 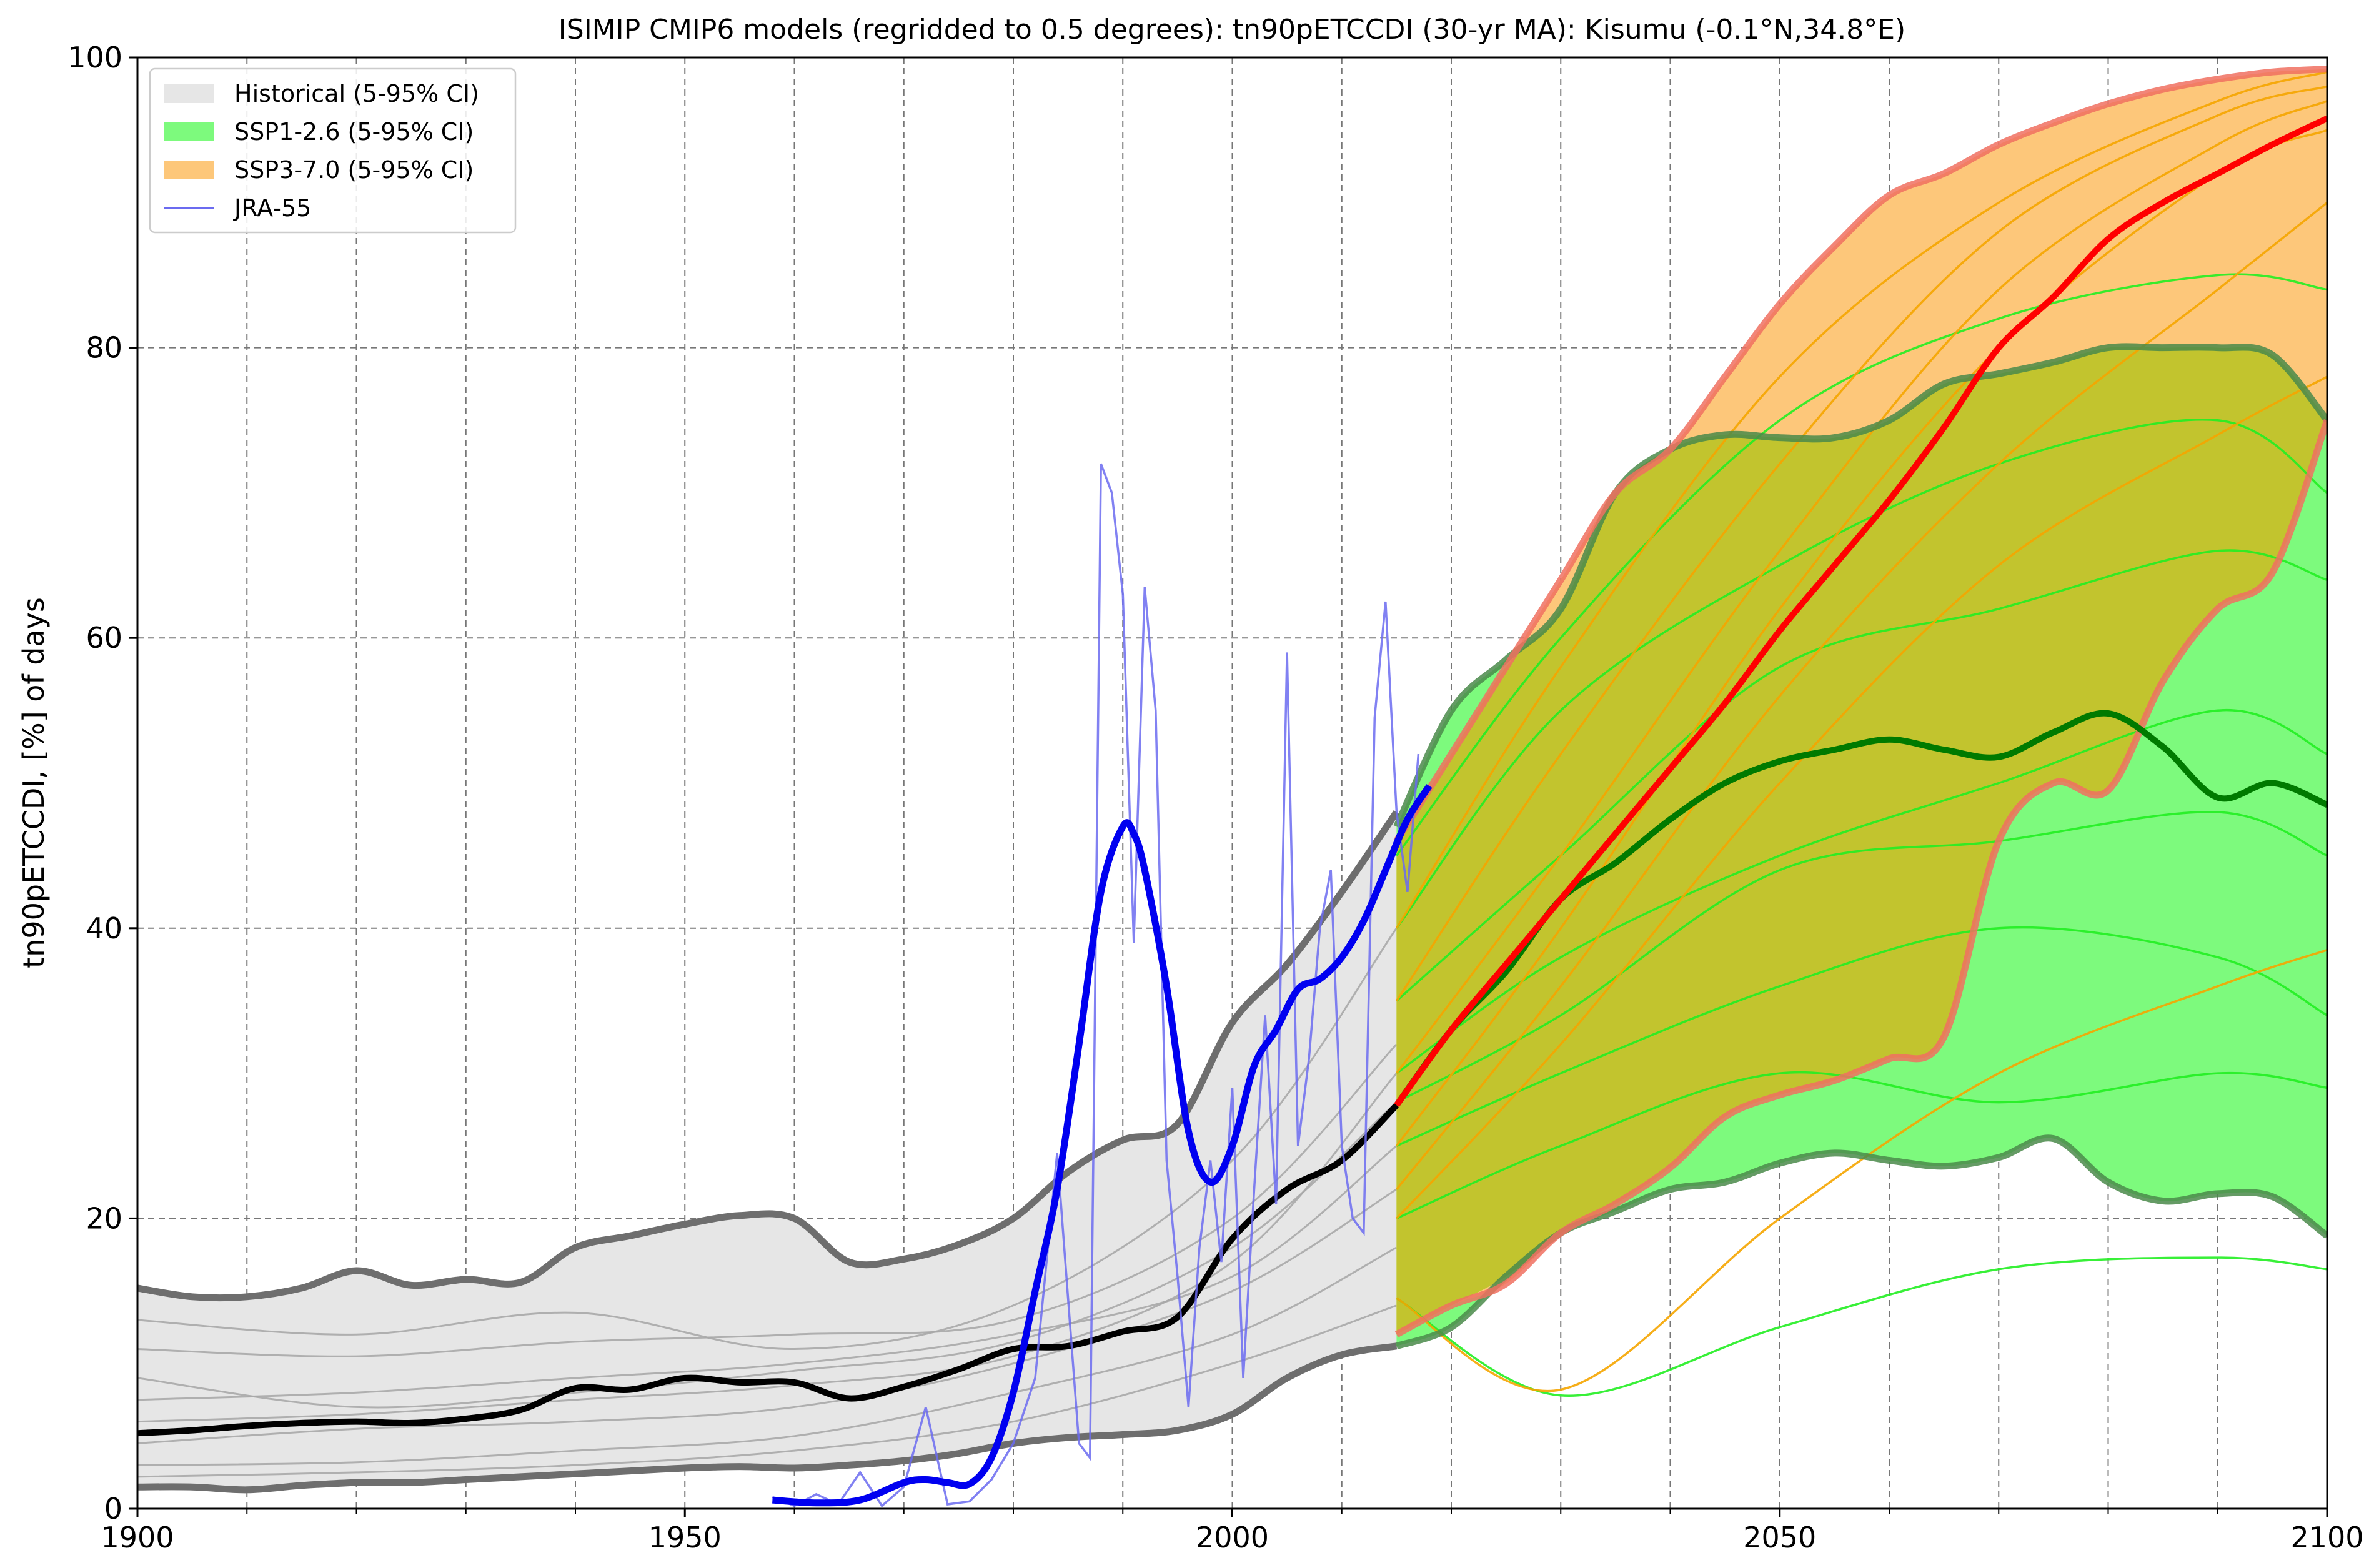 I want to click on y-tick-label: 100, so click(x=95, y=57).